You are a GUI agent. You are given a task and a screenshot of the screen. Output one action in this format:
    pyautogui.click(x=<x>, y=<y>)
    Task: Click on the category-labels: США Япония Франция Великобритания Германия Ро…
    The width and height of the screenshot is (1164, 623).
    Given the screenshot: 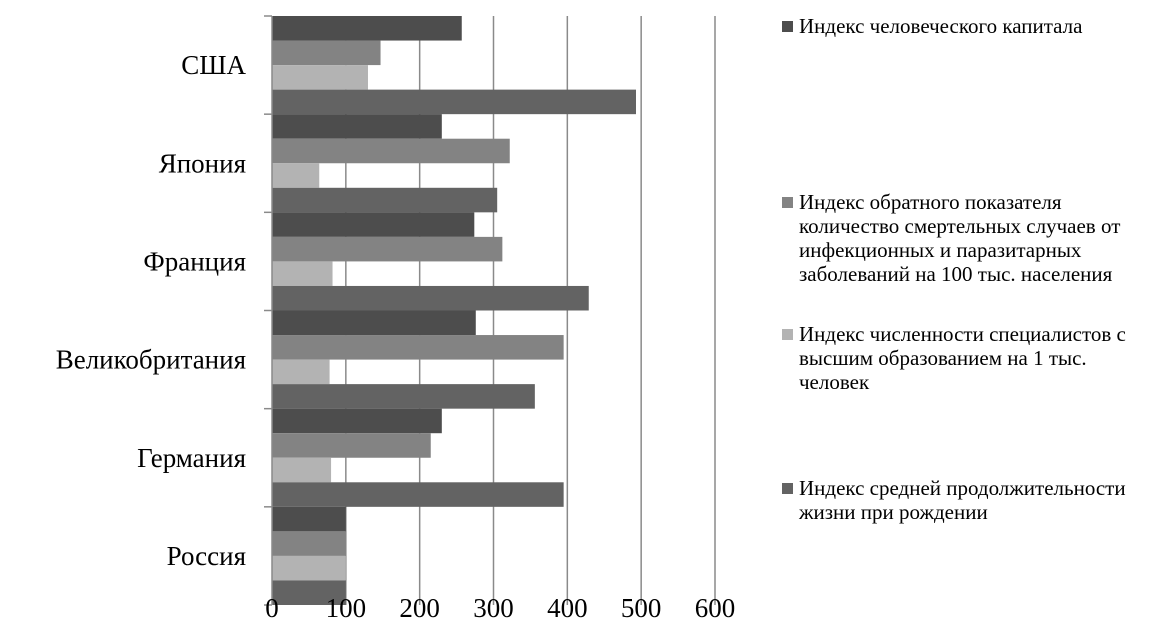 What is the action you would take?
    pyautogui.click(x=151, y=310)
    